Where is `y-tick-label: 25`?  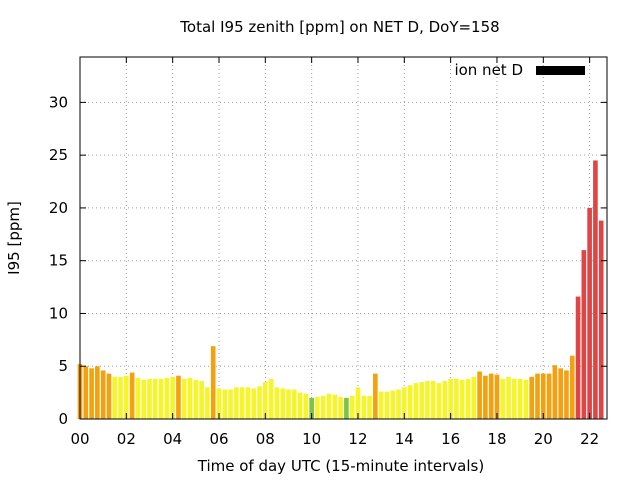
y-tick-label: 25 is located at coordinates (58, 155).